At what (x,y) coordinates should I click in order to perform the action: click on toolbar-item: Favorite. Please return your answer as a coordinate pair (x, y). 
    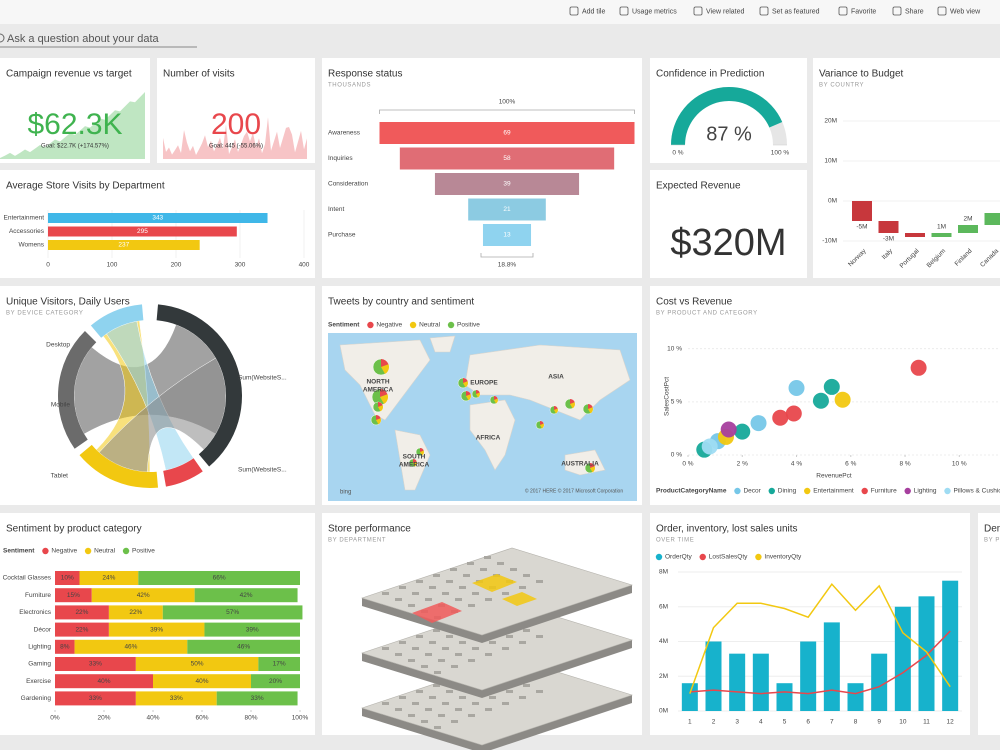
    Looking at the image, I should click on (863, 11).